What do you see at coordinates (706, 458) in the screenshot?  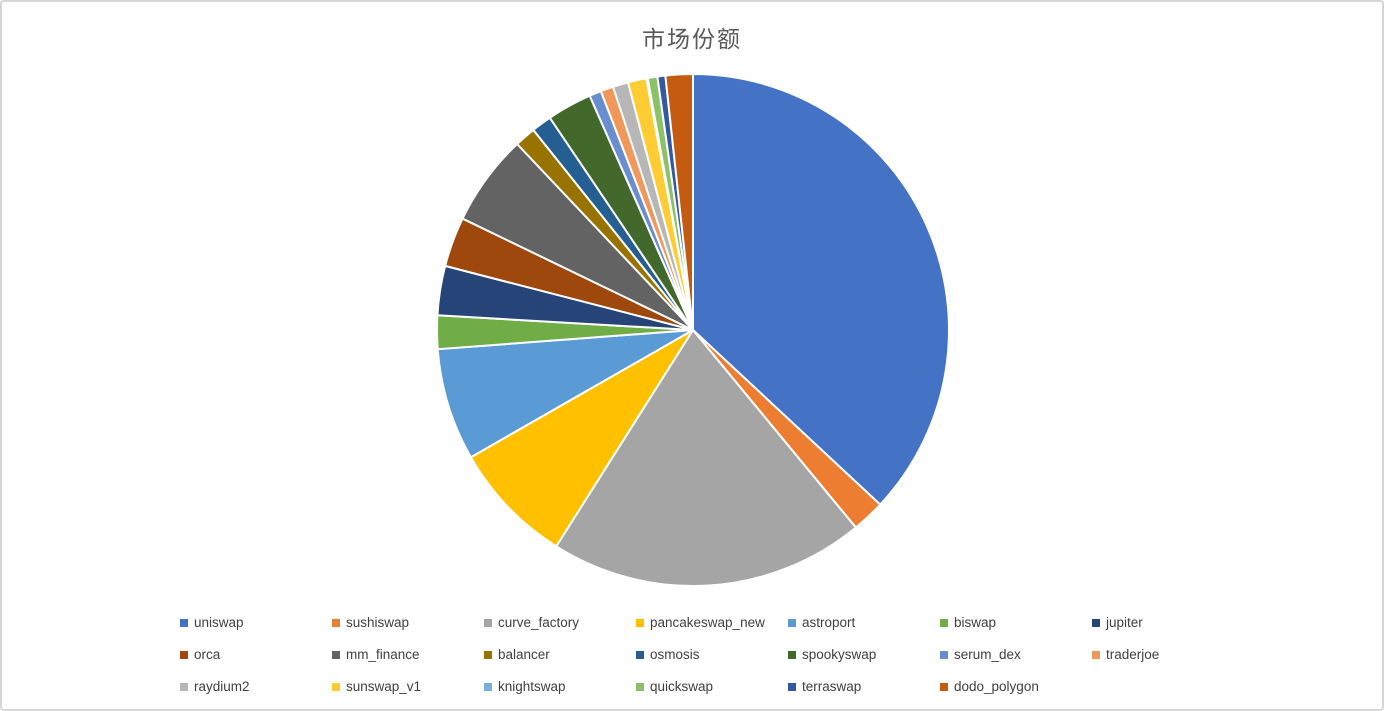 I see `pie-slice-curve_factory` at bounding box center [706, 458].